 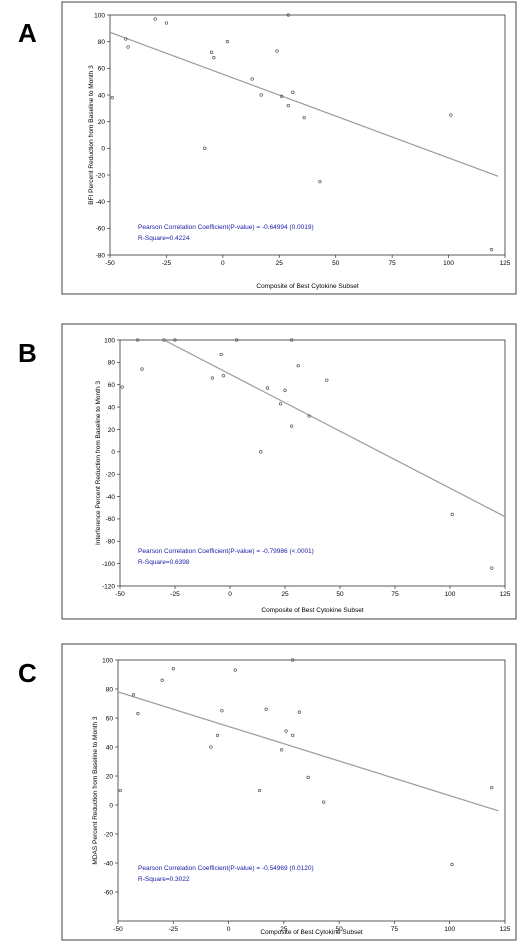 I want to click on x-tick-label: -25, so click(x=175, y=594).